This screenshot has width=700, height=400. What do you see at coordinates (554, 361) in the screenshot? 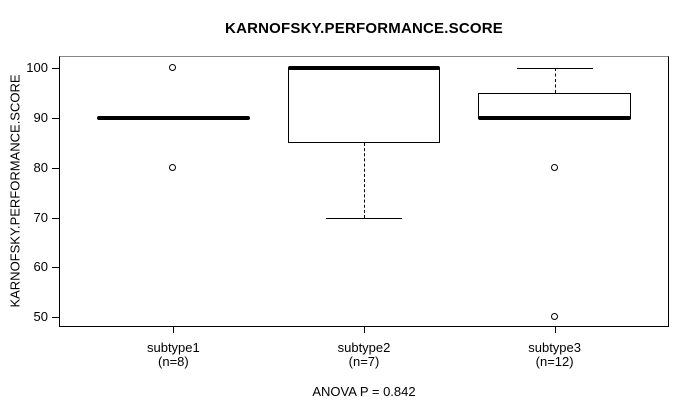
I see `x-group-sublabel: (n=12)` at bounding box center [554, 361].